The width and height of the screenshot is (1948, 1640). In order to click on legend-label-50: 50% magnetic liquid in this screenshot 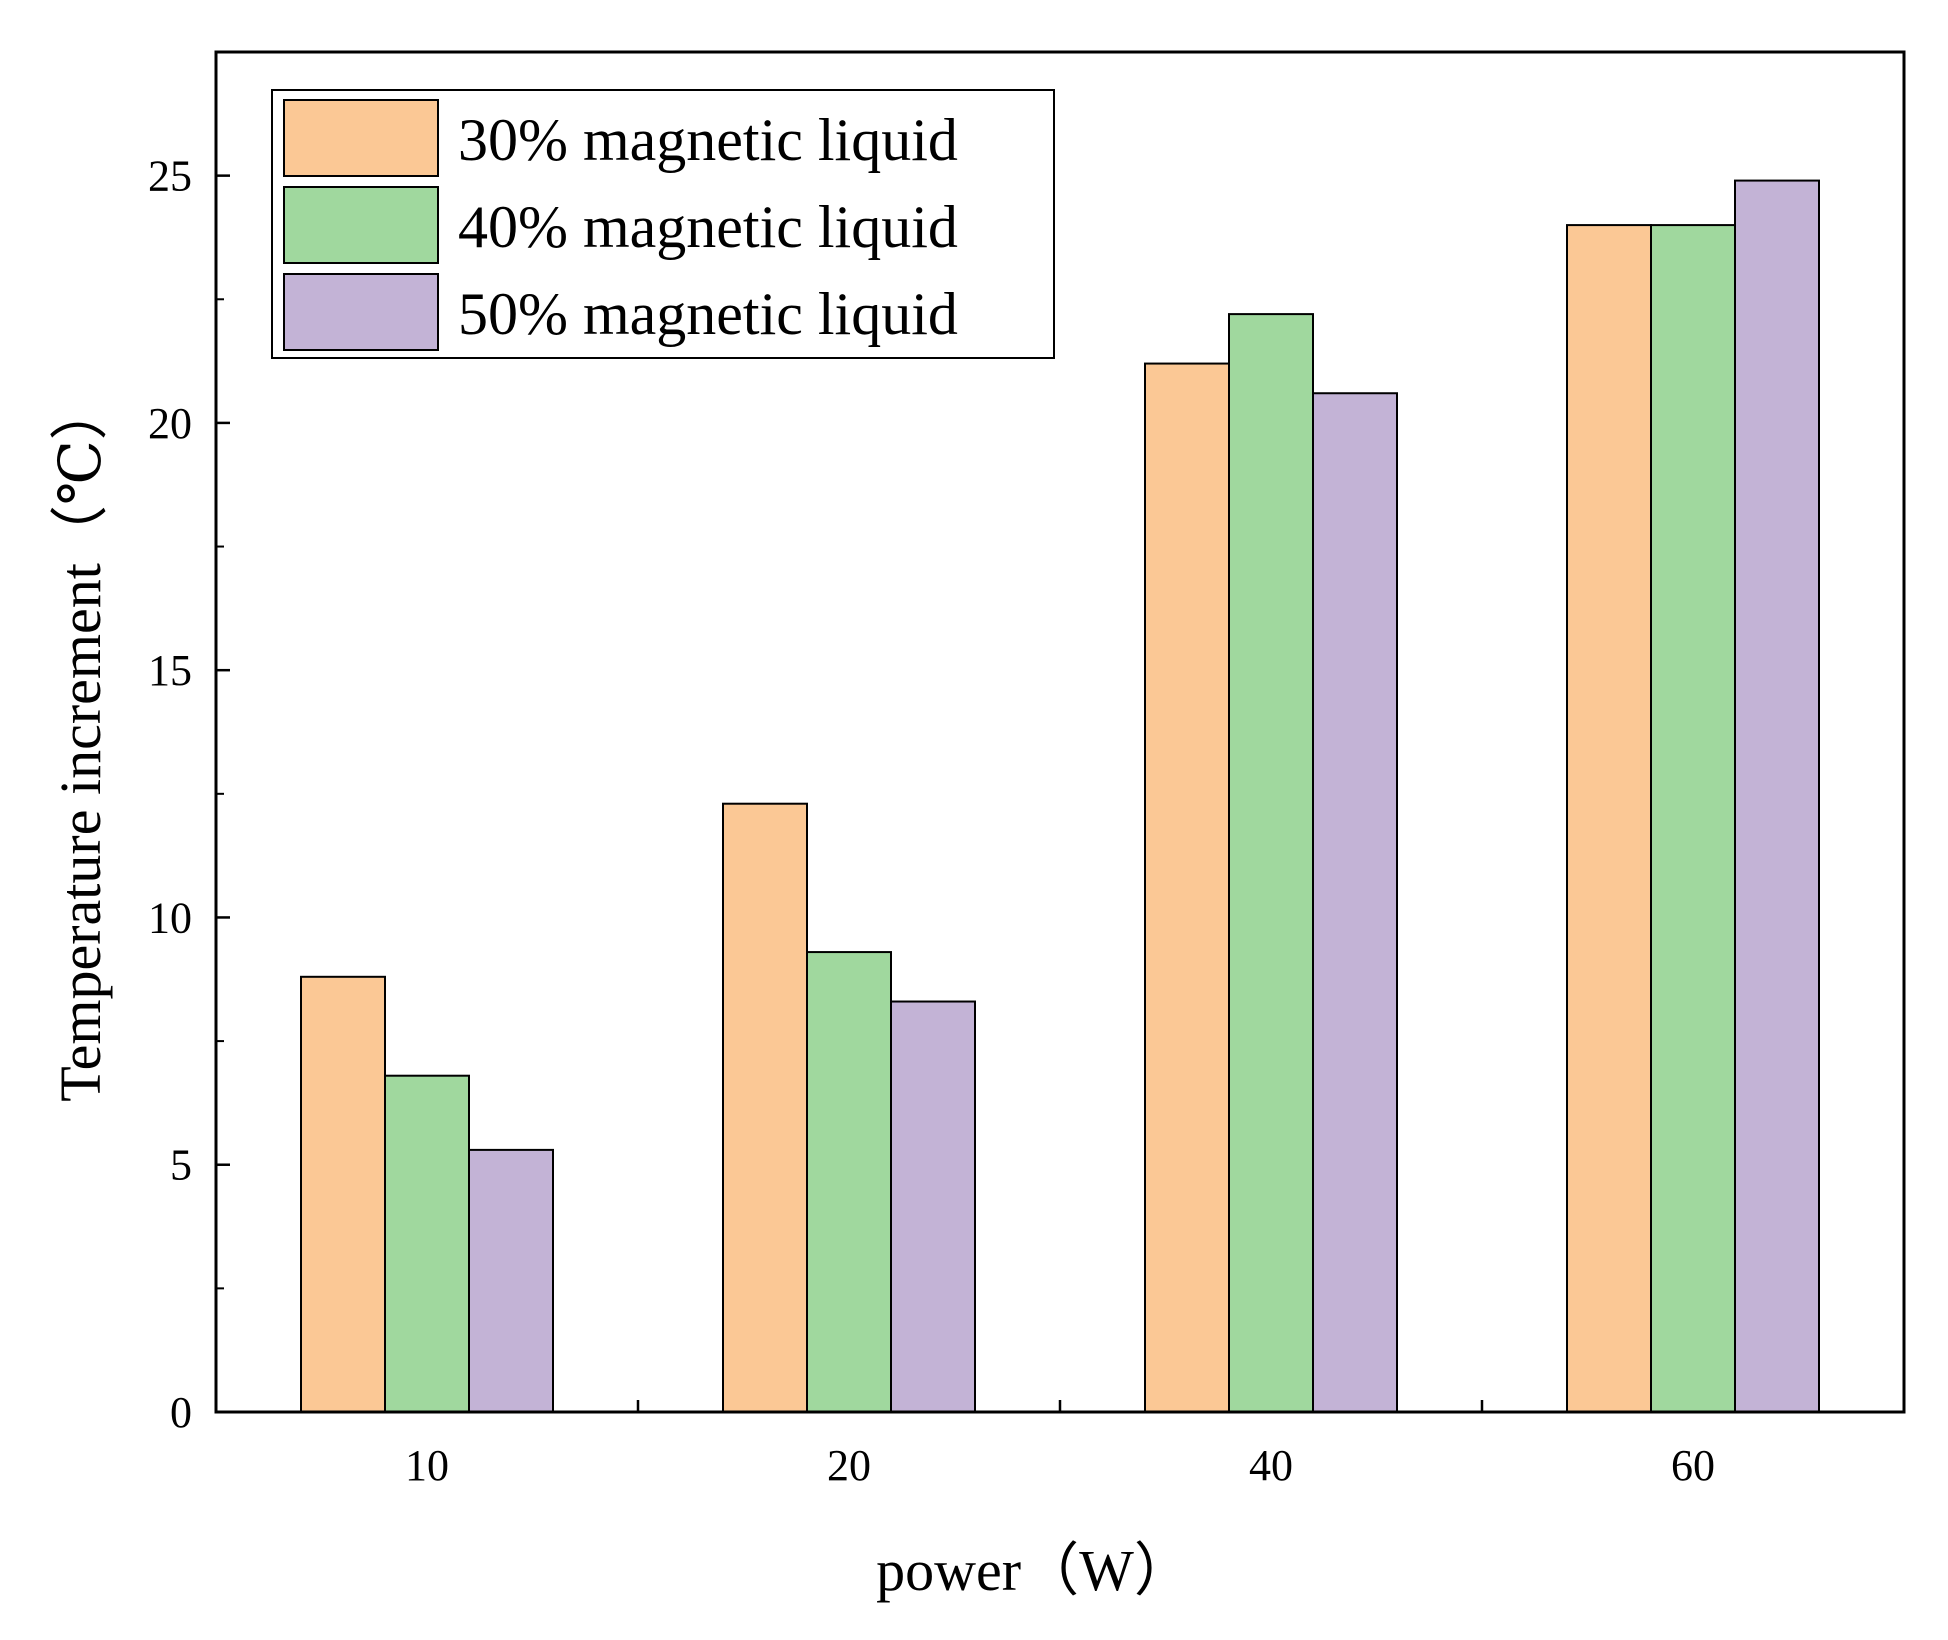, I will do `click(708, 314)`.